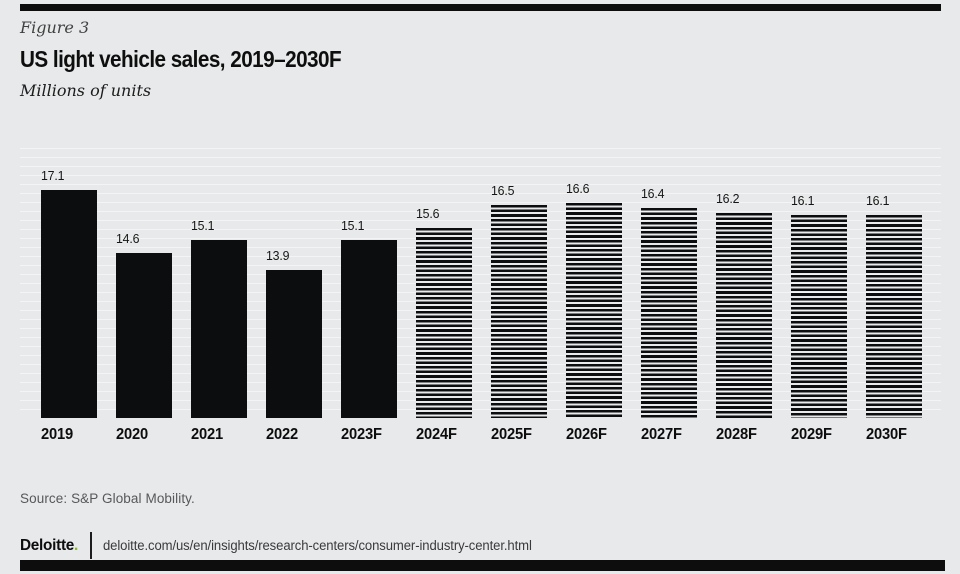 The image size is (960, 574). What do you see at coordinates (91, 545) in the screenshot?
I see `footer-divider` at bounding box center [91, 545].